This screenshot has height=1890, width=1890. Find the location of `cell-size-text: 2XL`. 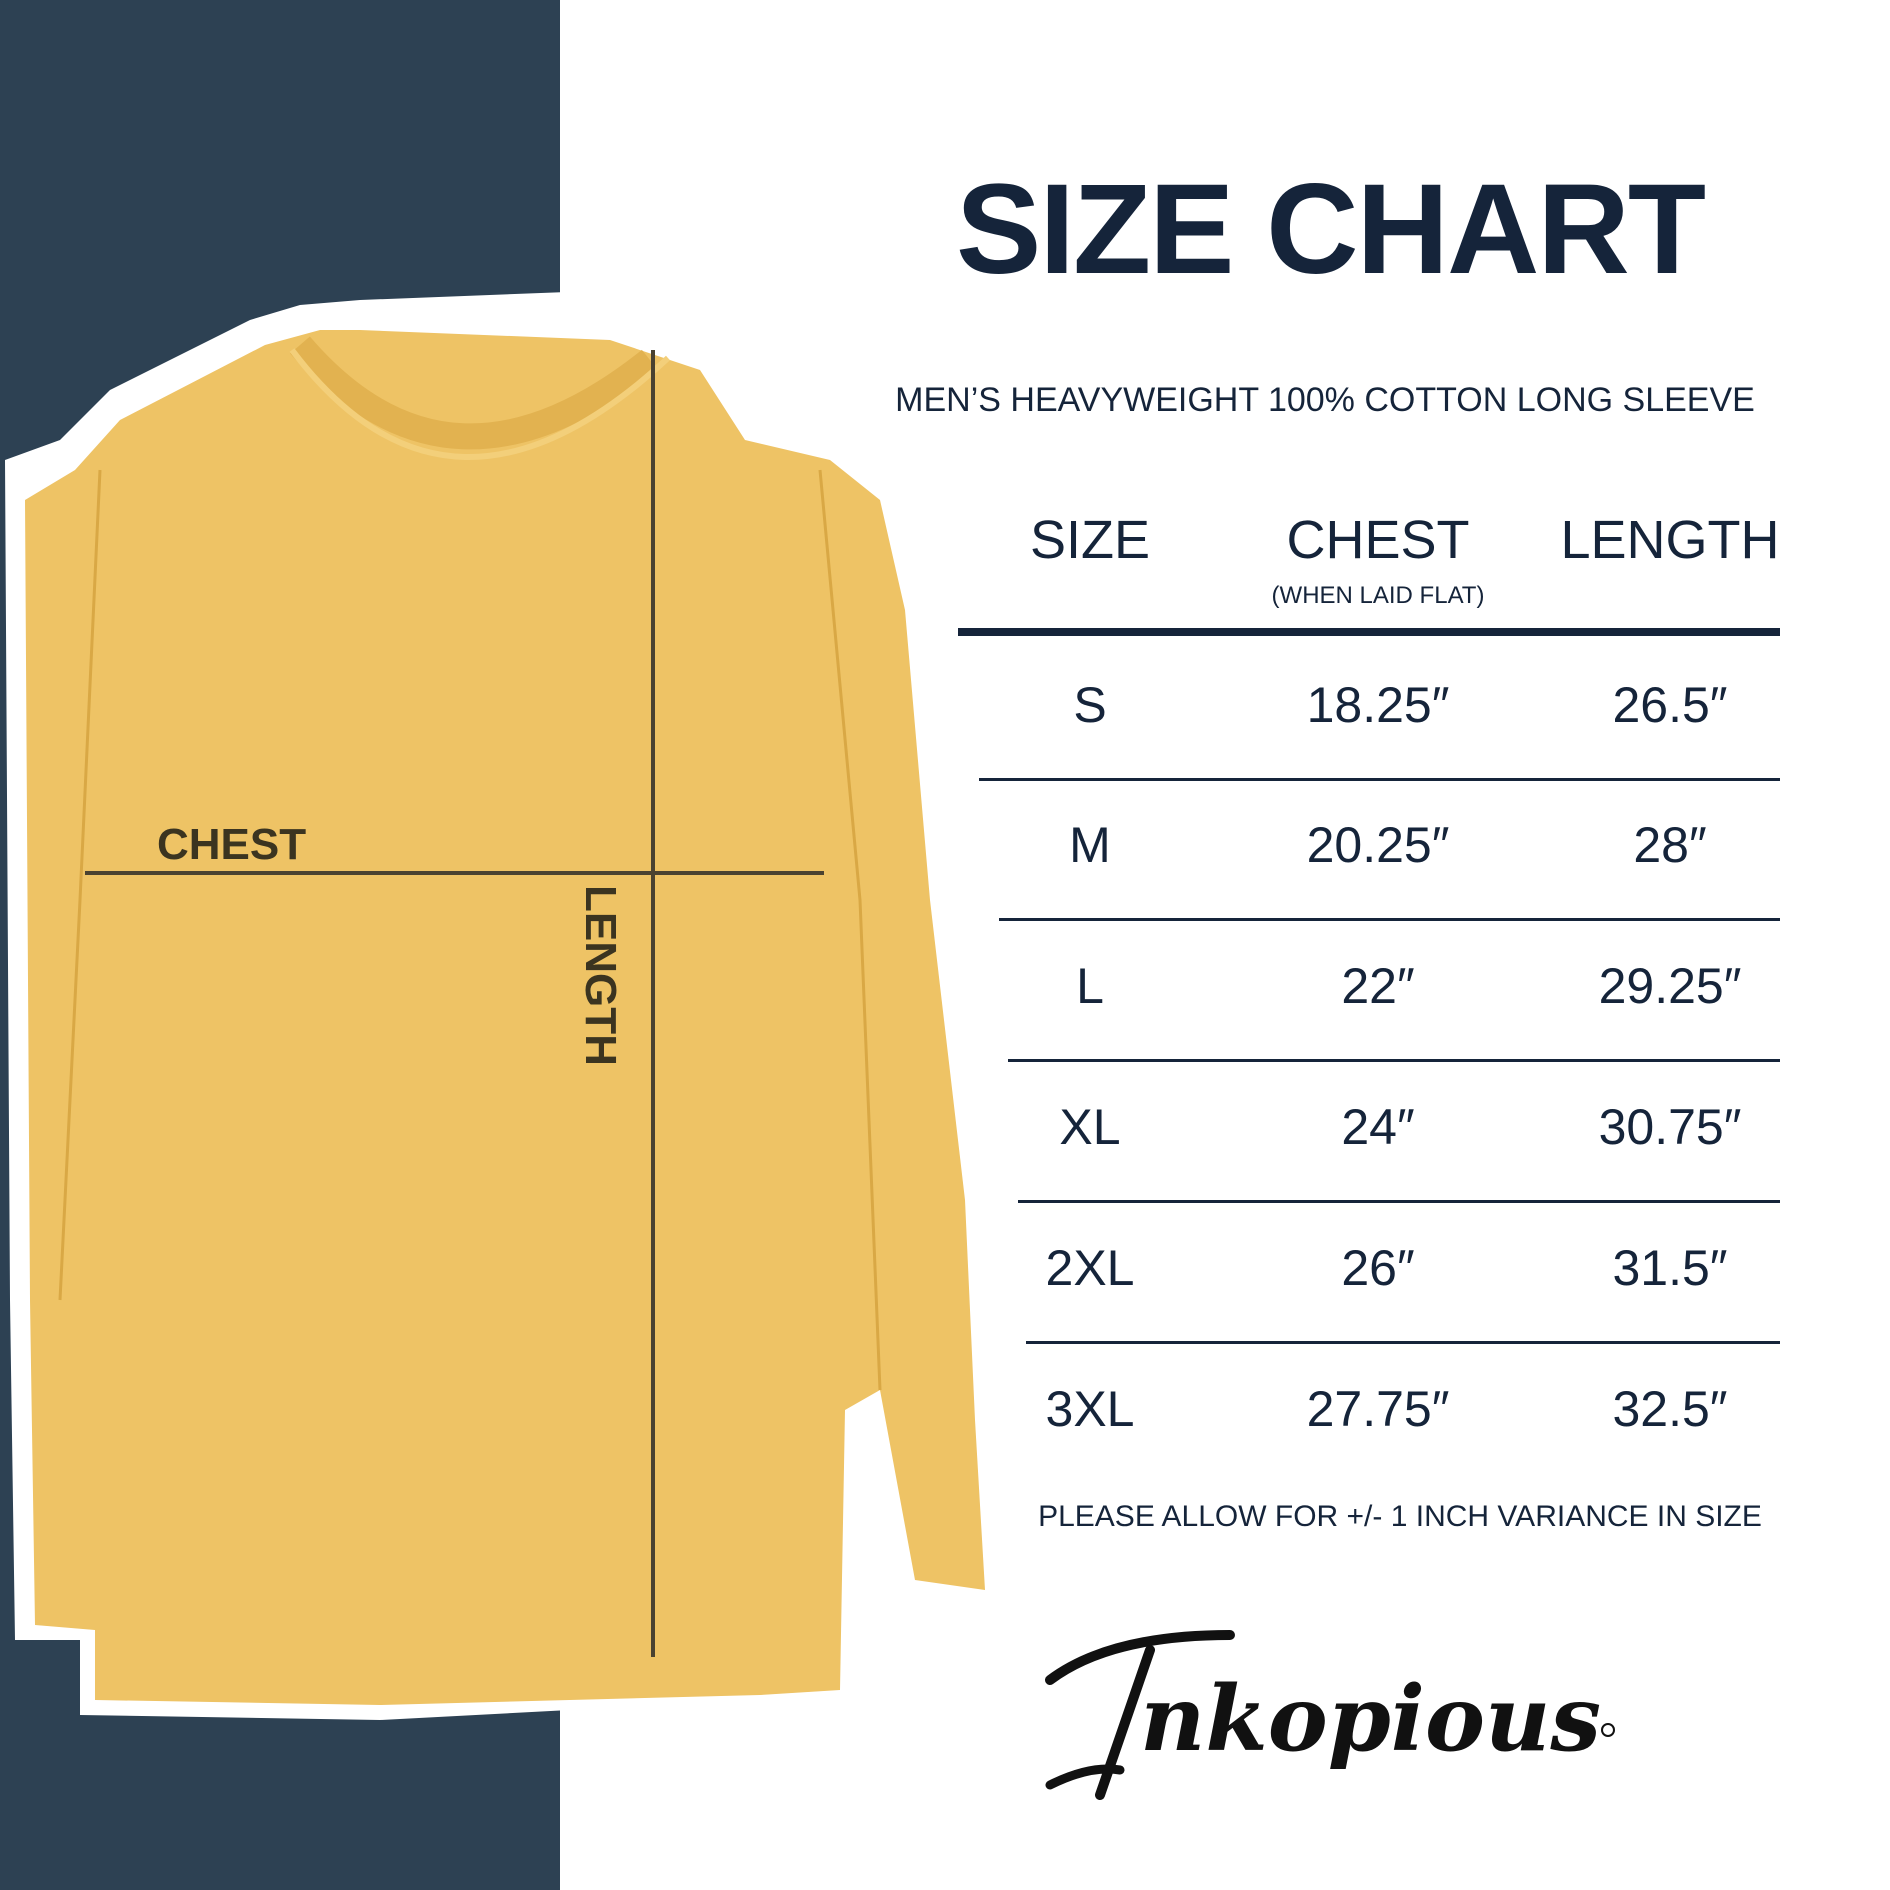

cell-size-text: 2XL is located at coordinates (1090, 1268).